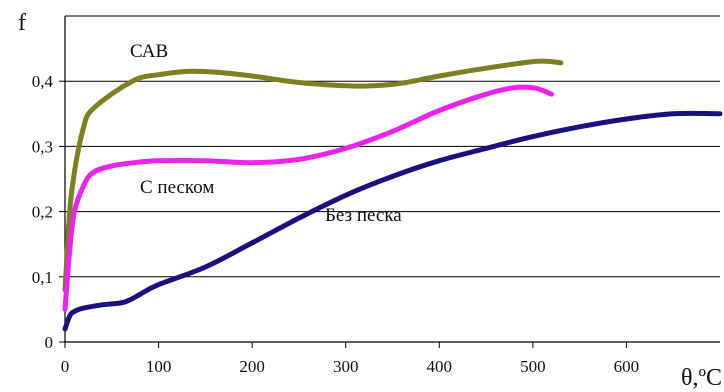  Describe the element at coordinates (252, 366) in the screenshot. I see `x-tick-label-2: 200` at that location.